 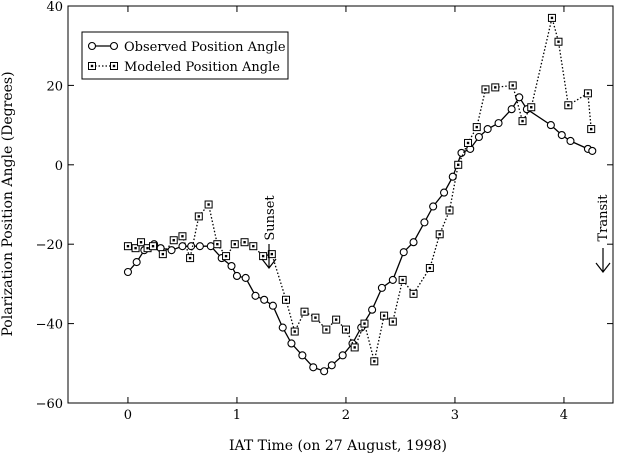 I want to click on transit-label: Transit, so click(x=603, y=218).